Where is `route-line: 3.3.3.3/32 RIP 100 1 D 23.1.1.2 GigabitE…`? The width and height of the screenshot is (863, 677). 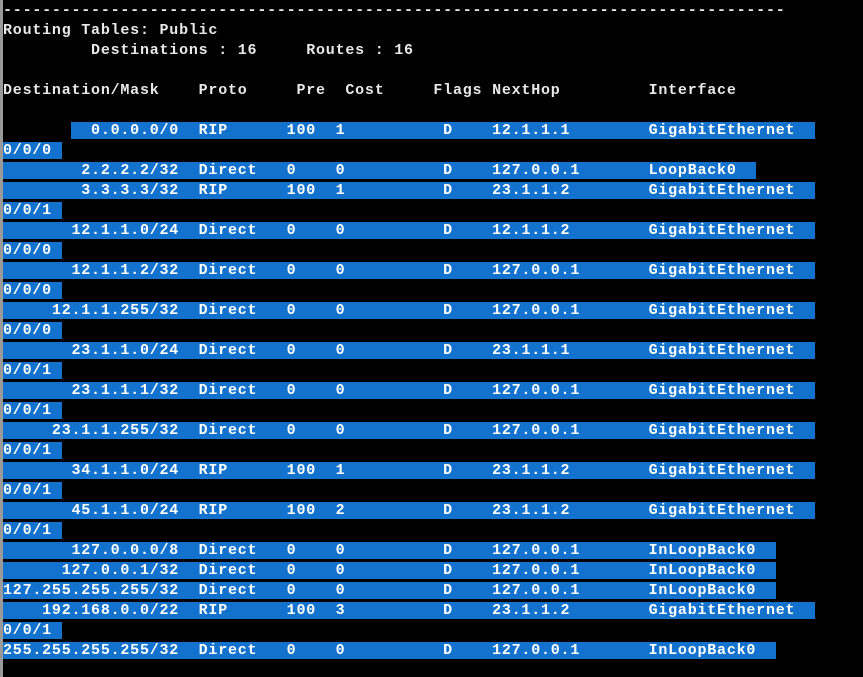
route-line: 3.3.3.3/32 RIP 100 1 D 23.1.1.2 GigabitE… is located at coordinates (433, 191).